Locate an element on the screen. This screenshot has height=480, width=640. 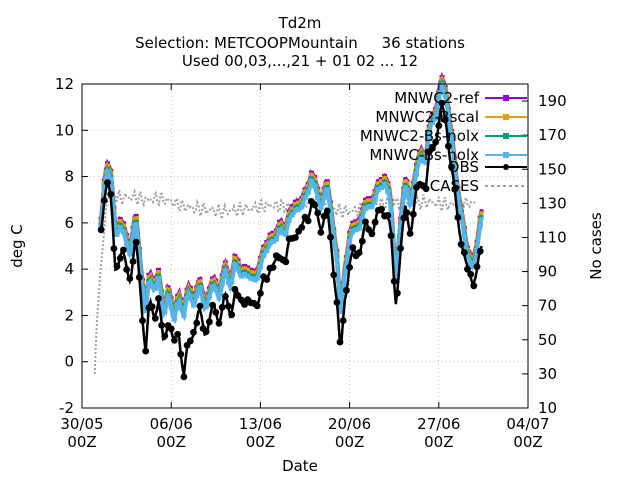
y-tick-label: 12 is located at coordinates (64, 84).